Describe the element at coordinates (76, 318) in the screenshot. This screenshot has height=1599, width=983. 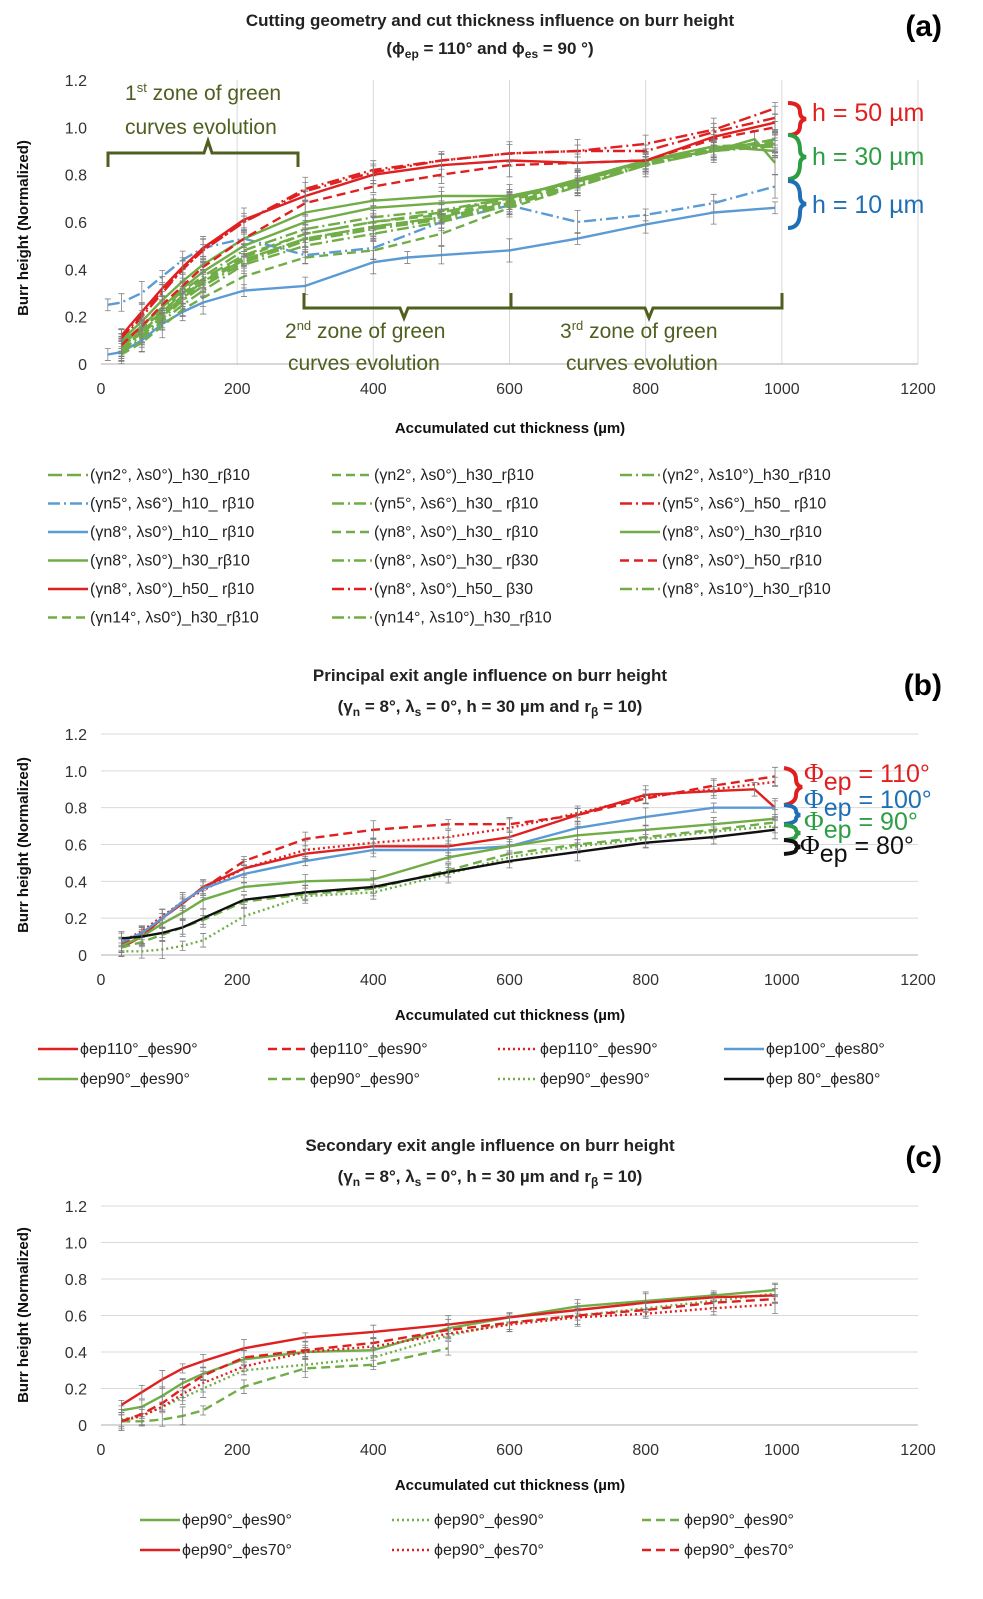
I see `y-tick-label: 0.2` at that location.